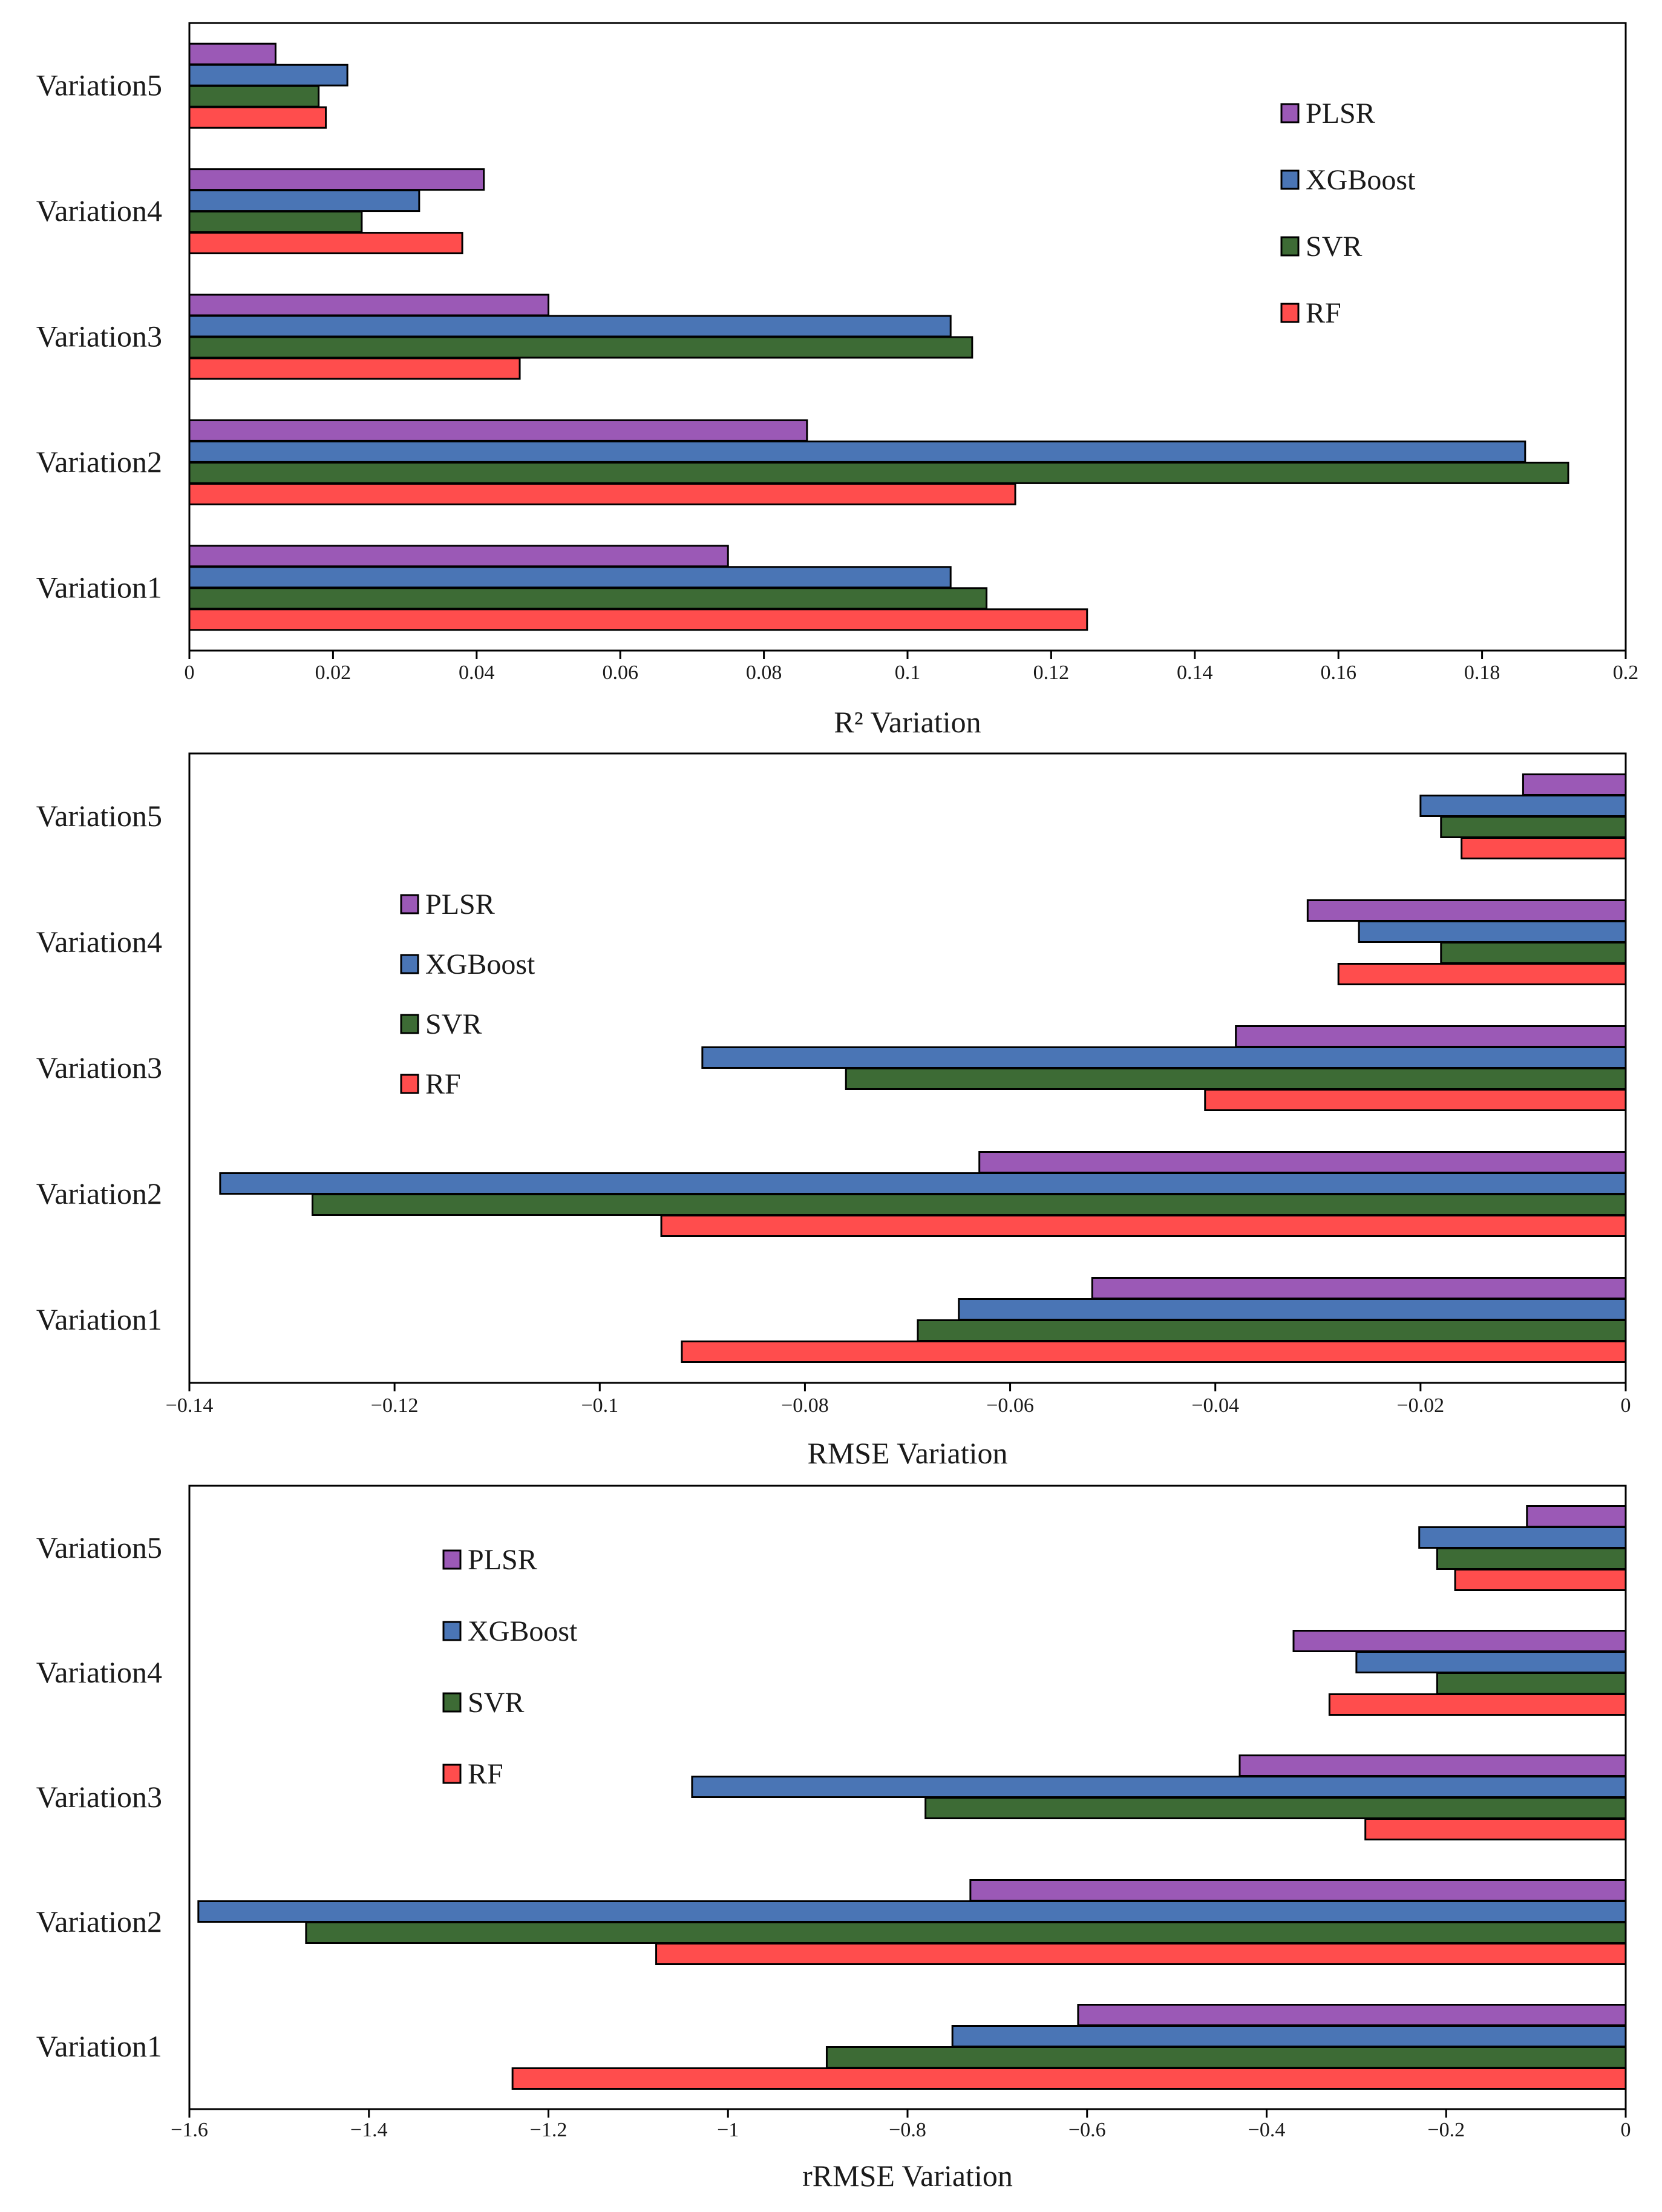 The image size is (1662, 2212). Describe the element at coordinates (1051, 673) in the screenshot. I see `x-tick-label: 0.12` at that location.